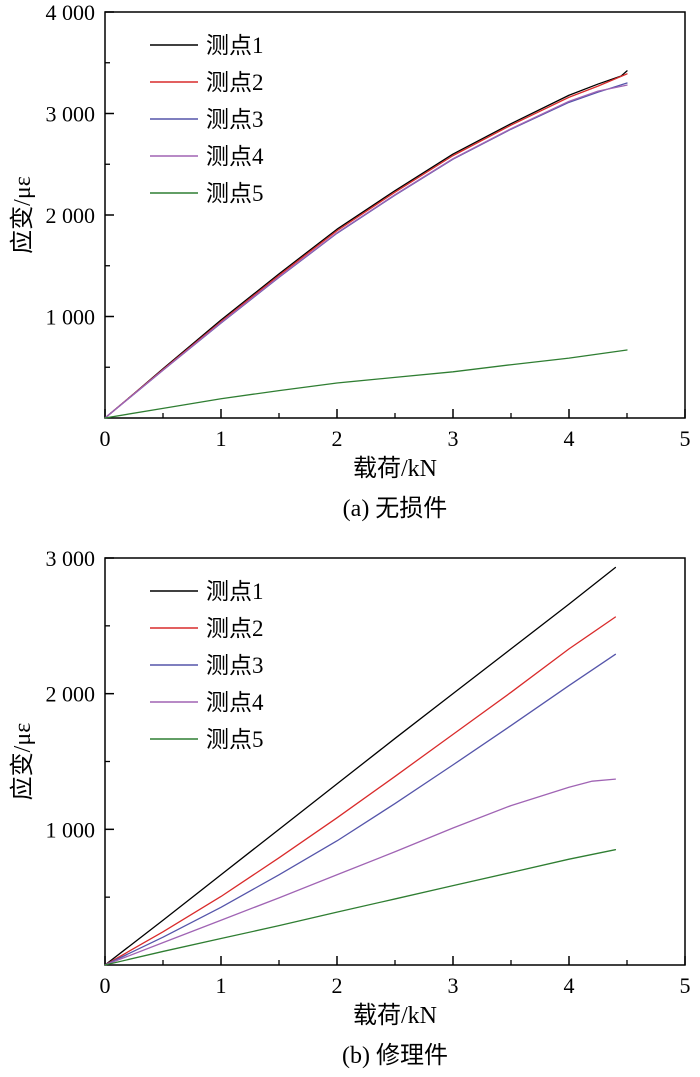  Describe the element at coordinates (71, 12) in the screenshot. I see `y-tick-label: 4 000` at that location.